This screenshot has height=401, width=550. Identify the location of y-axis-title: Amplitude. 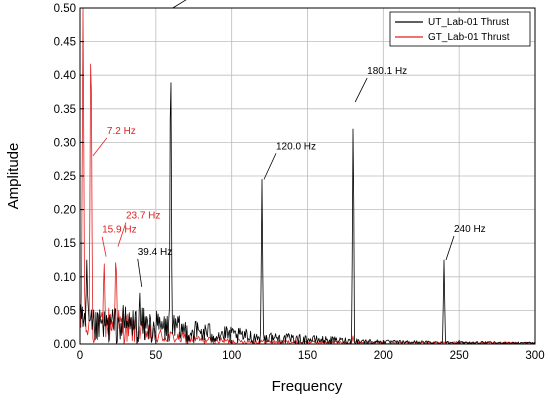
(13, 176).